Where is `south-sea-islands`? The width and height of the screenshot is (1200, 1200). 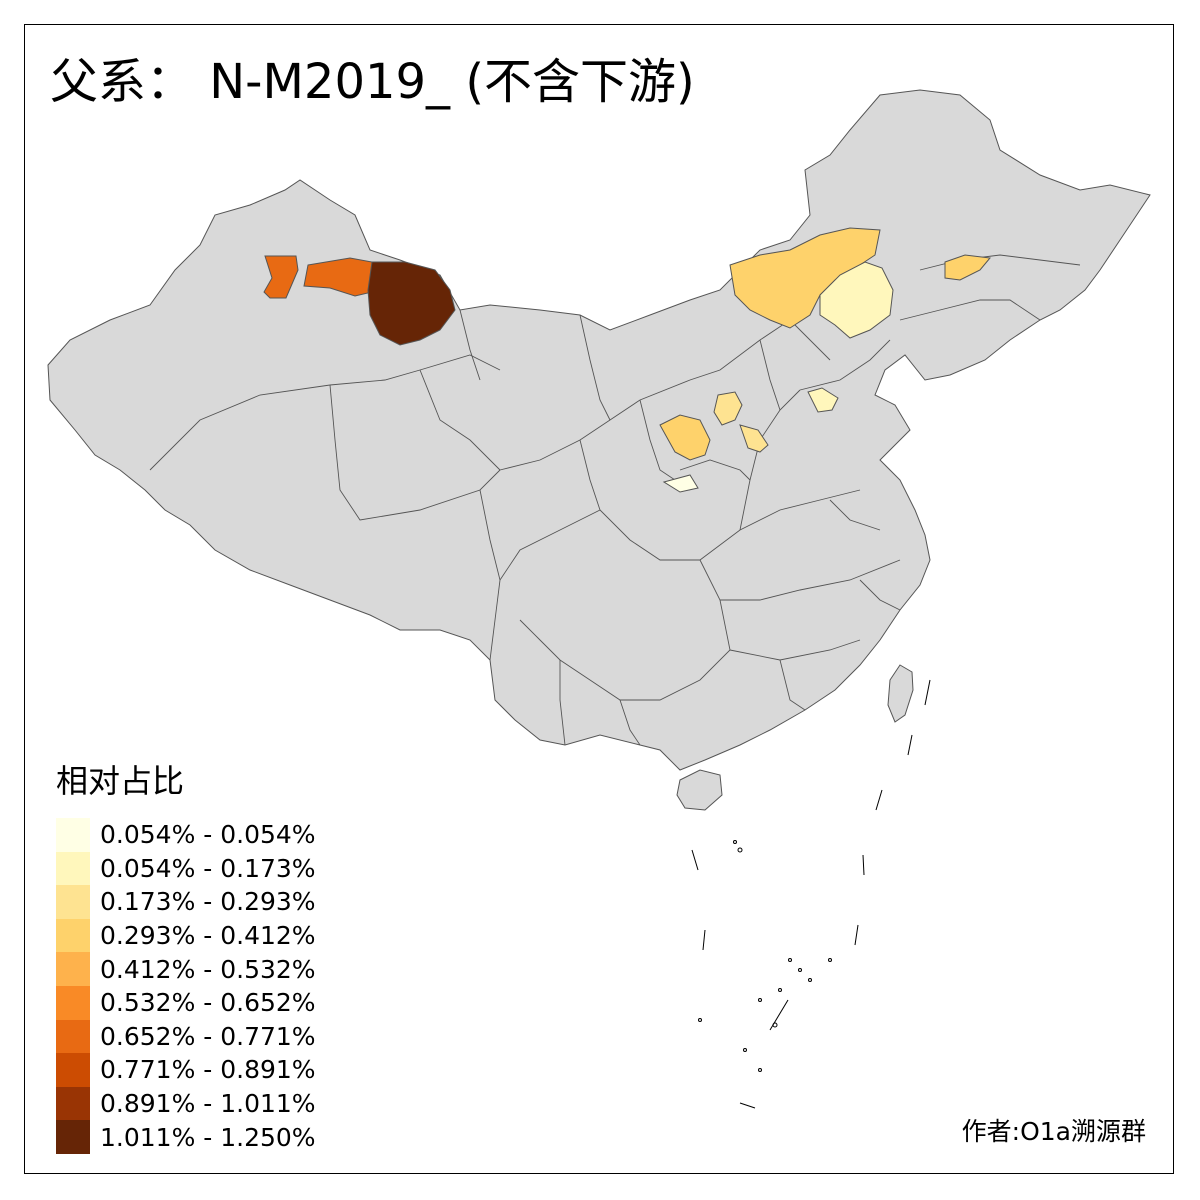 south-sea-islands is located at coordinates (811, 894).